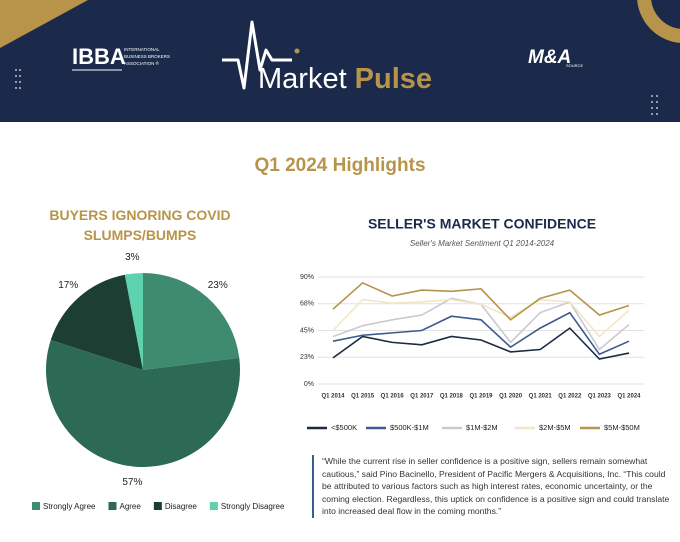 Image resolution: width=680 pixels, height=542 pixels. I want to click on x-tick-label: Q1 2020, so click(511, 397).